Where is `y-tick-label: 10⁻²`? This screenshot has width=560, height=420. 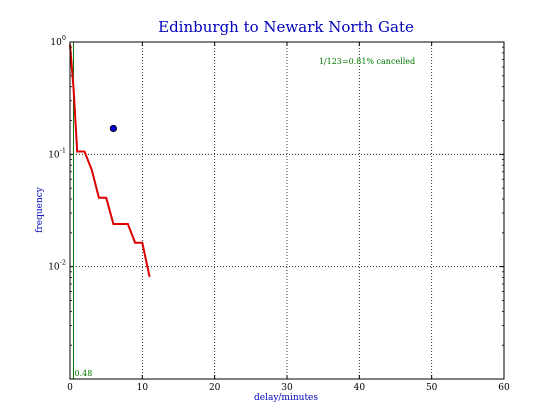
y-tick-label: 10⁻² is located at coordinates (57, 266).